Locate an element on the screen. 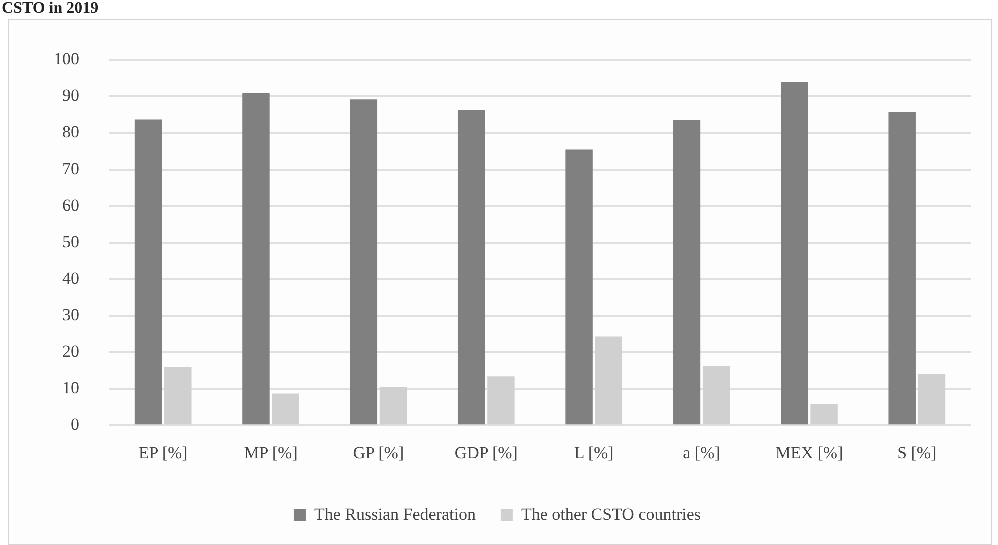  y-tick-label: 10 is located at coordinates (71, 388).